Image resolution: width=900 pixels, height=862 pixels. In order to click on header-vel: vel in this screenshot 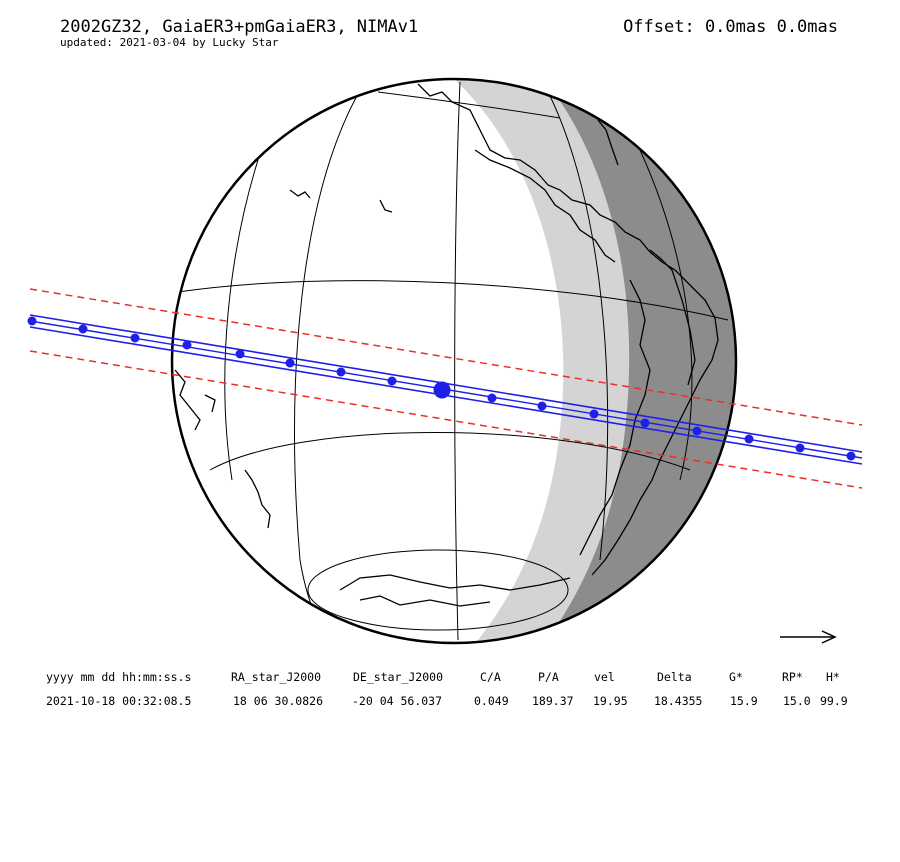, I will do `click(604, 677)`.